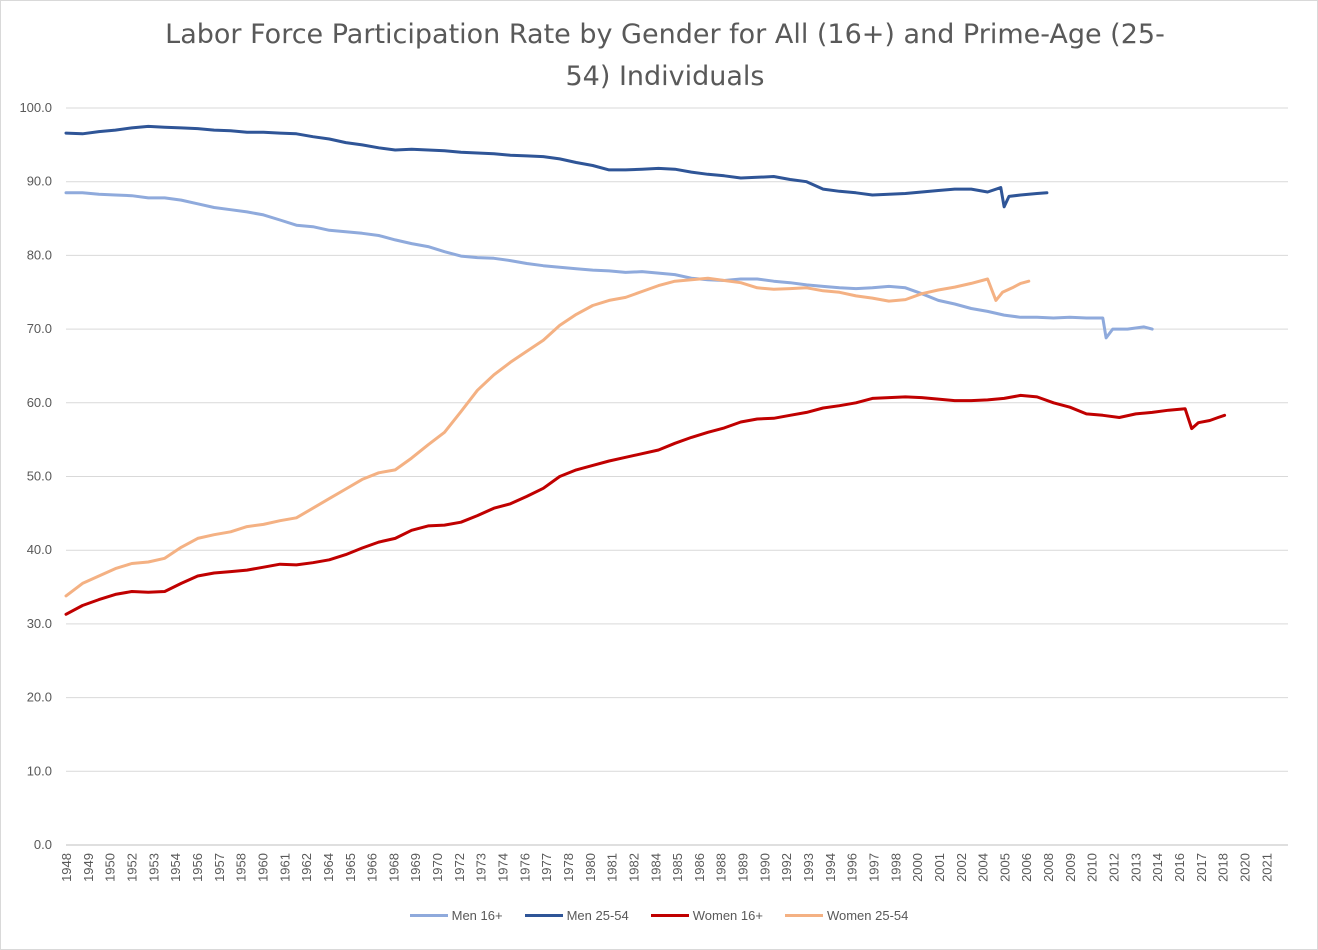 The image size is (1318, 950). Describe the element at coordinates (481, 867) in the screenshot. I see `x-tick-label: 1973` at that location.